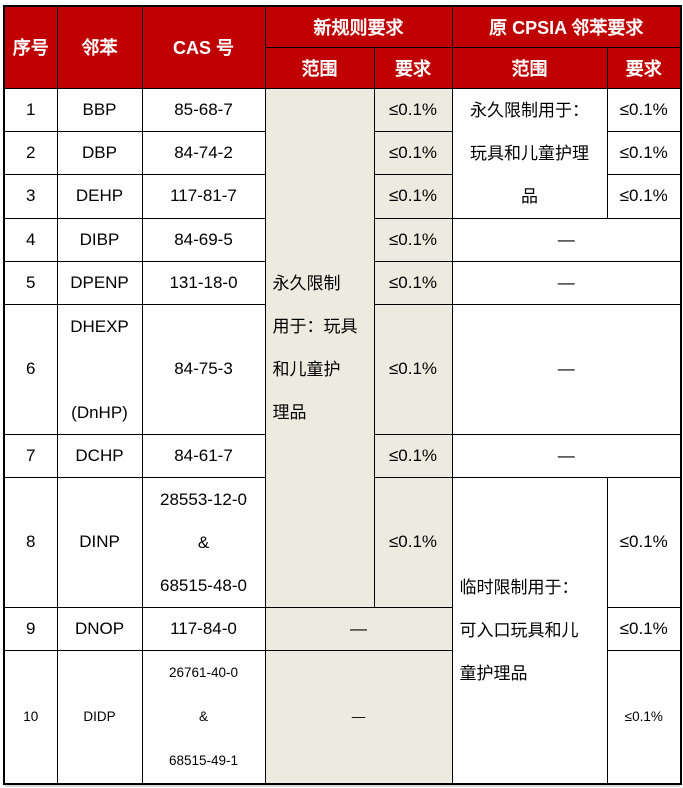 The image size is (683, 788). I want to click on cell-phthalate: DEHP, so click(99, 196).